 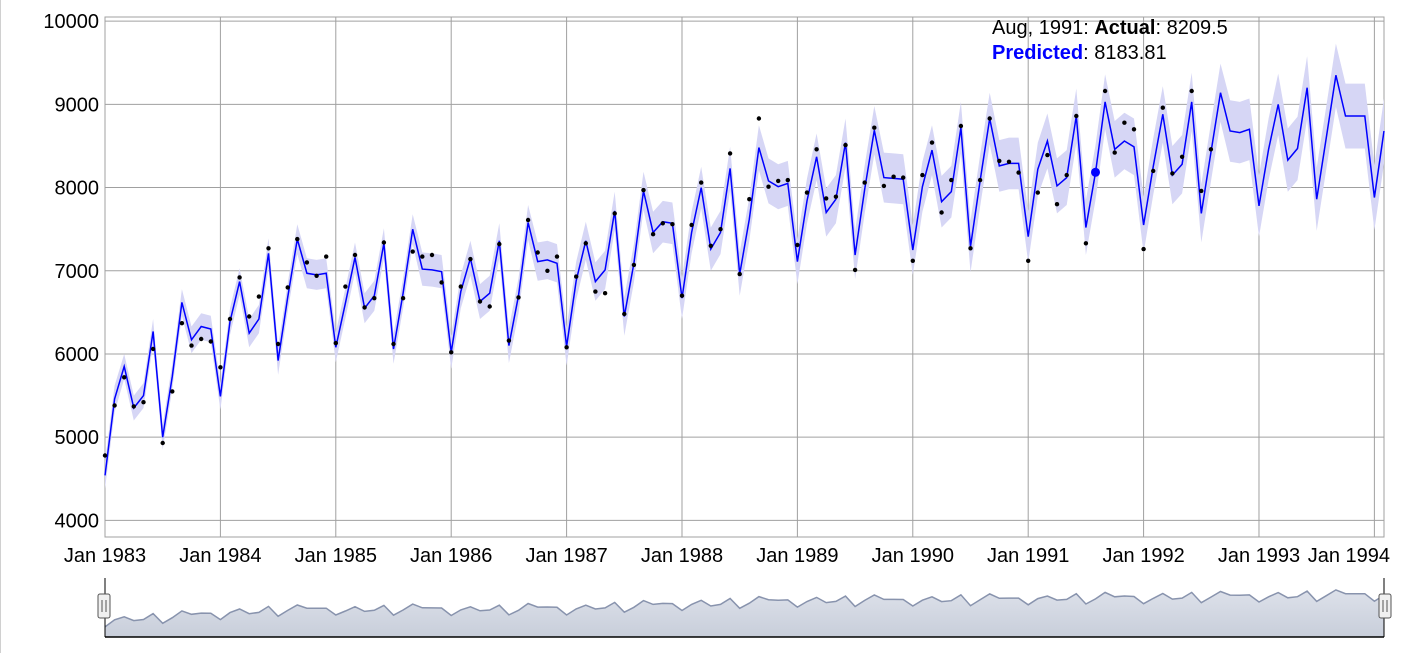 I want to click on x-tick-label: Jan 1994, so click(x=1349, y=556).